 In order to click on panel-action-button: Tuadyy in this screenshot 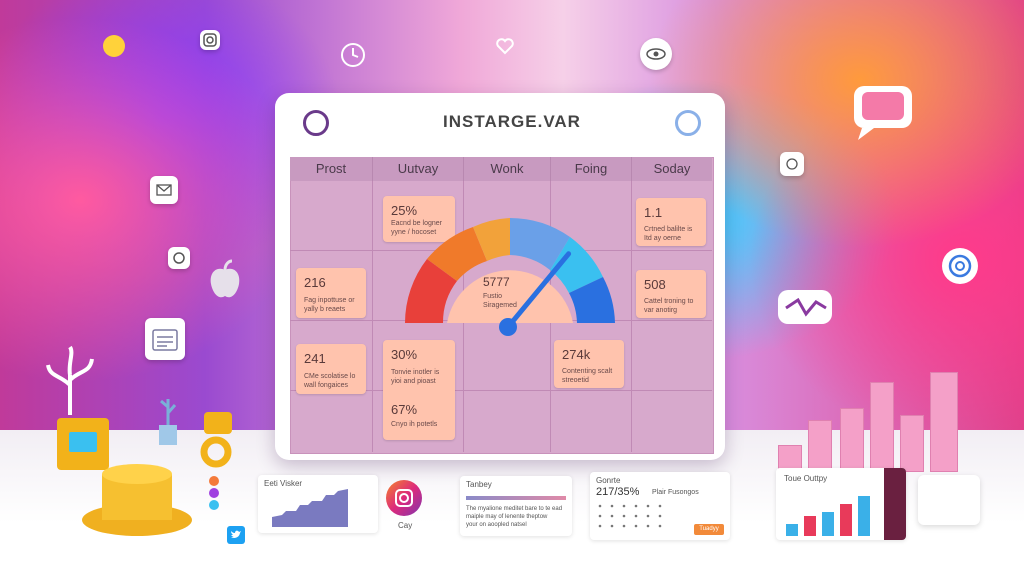, I will do `click(709, 529)`.